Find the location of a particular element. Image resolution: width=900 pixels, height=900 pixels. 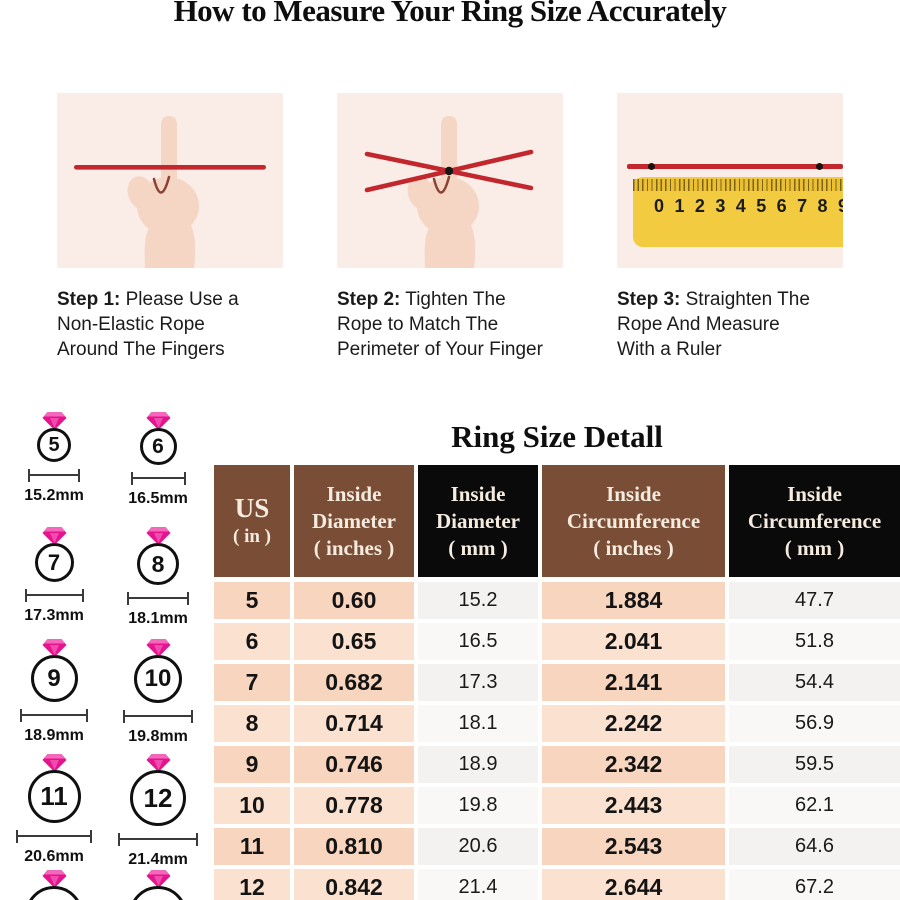

table-cell: 8 is located at coordinates (252, 723).